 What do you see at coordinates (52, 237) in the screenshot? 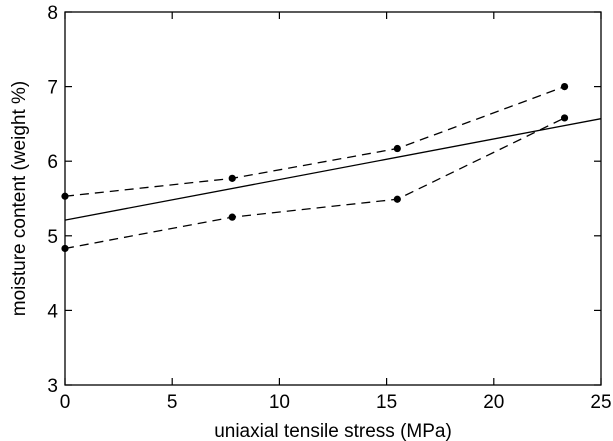
I see `y-tick-label: 5` at bounding box center [52, 237].